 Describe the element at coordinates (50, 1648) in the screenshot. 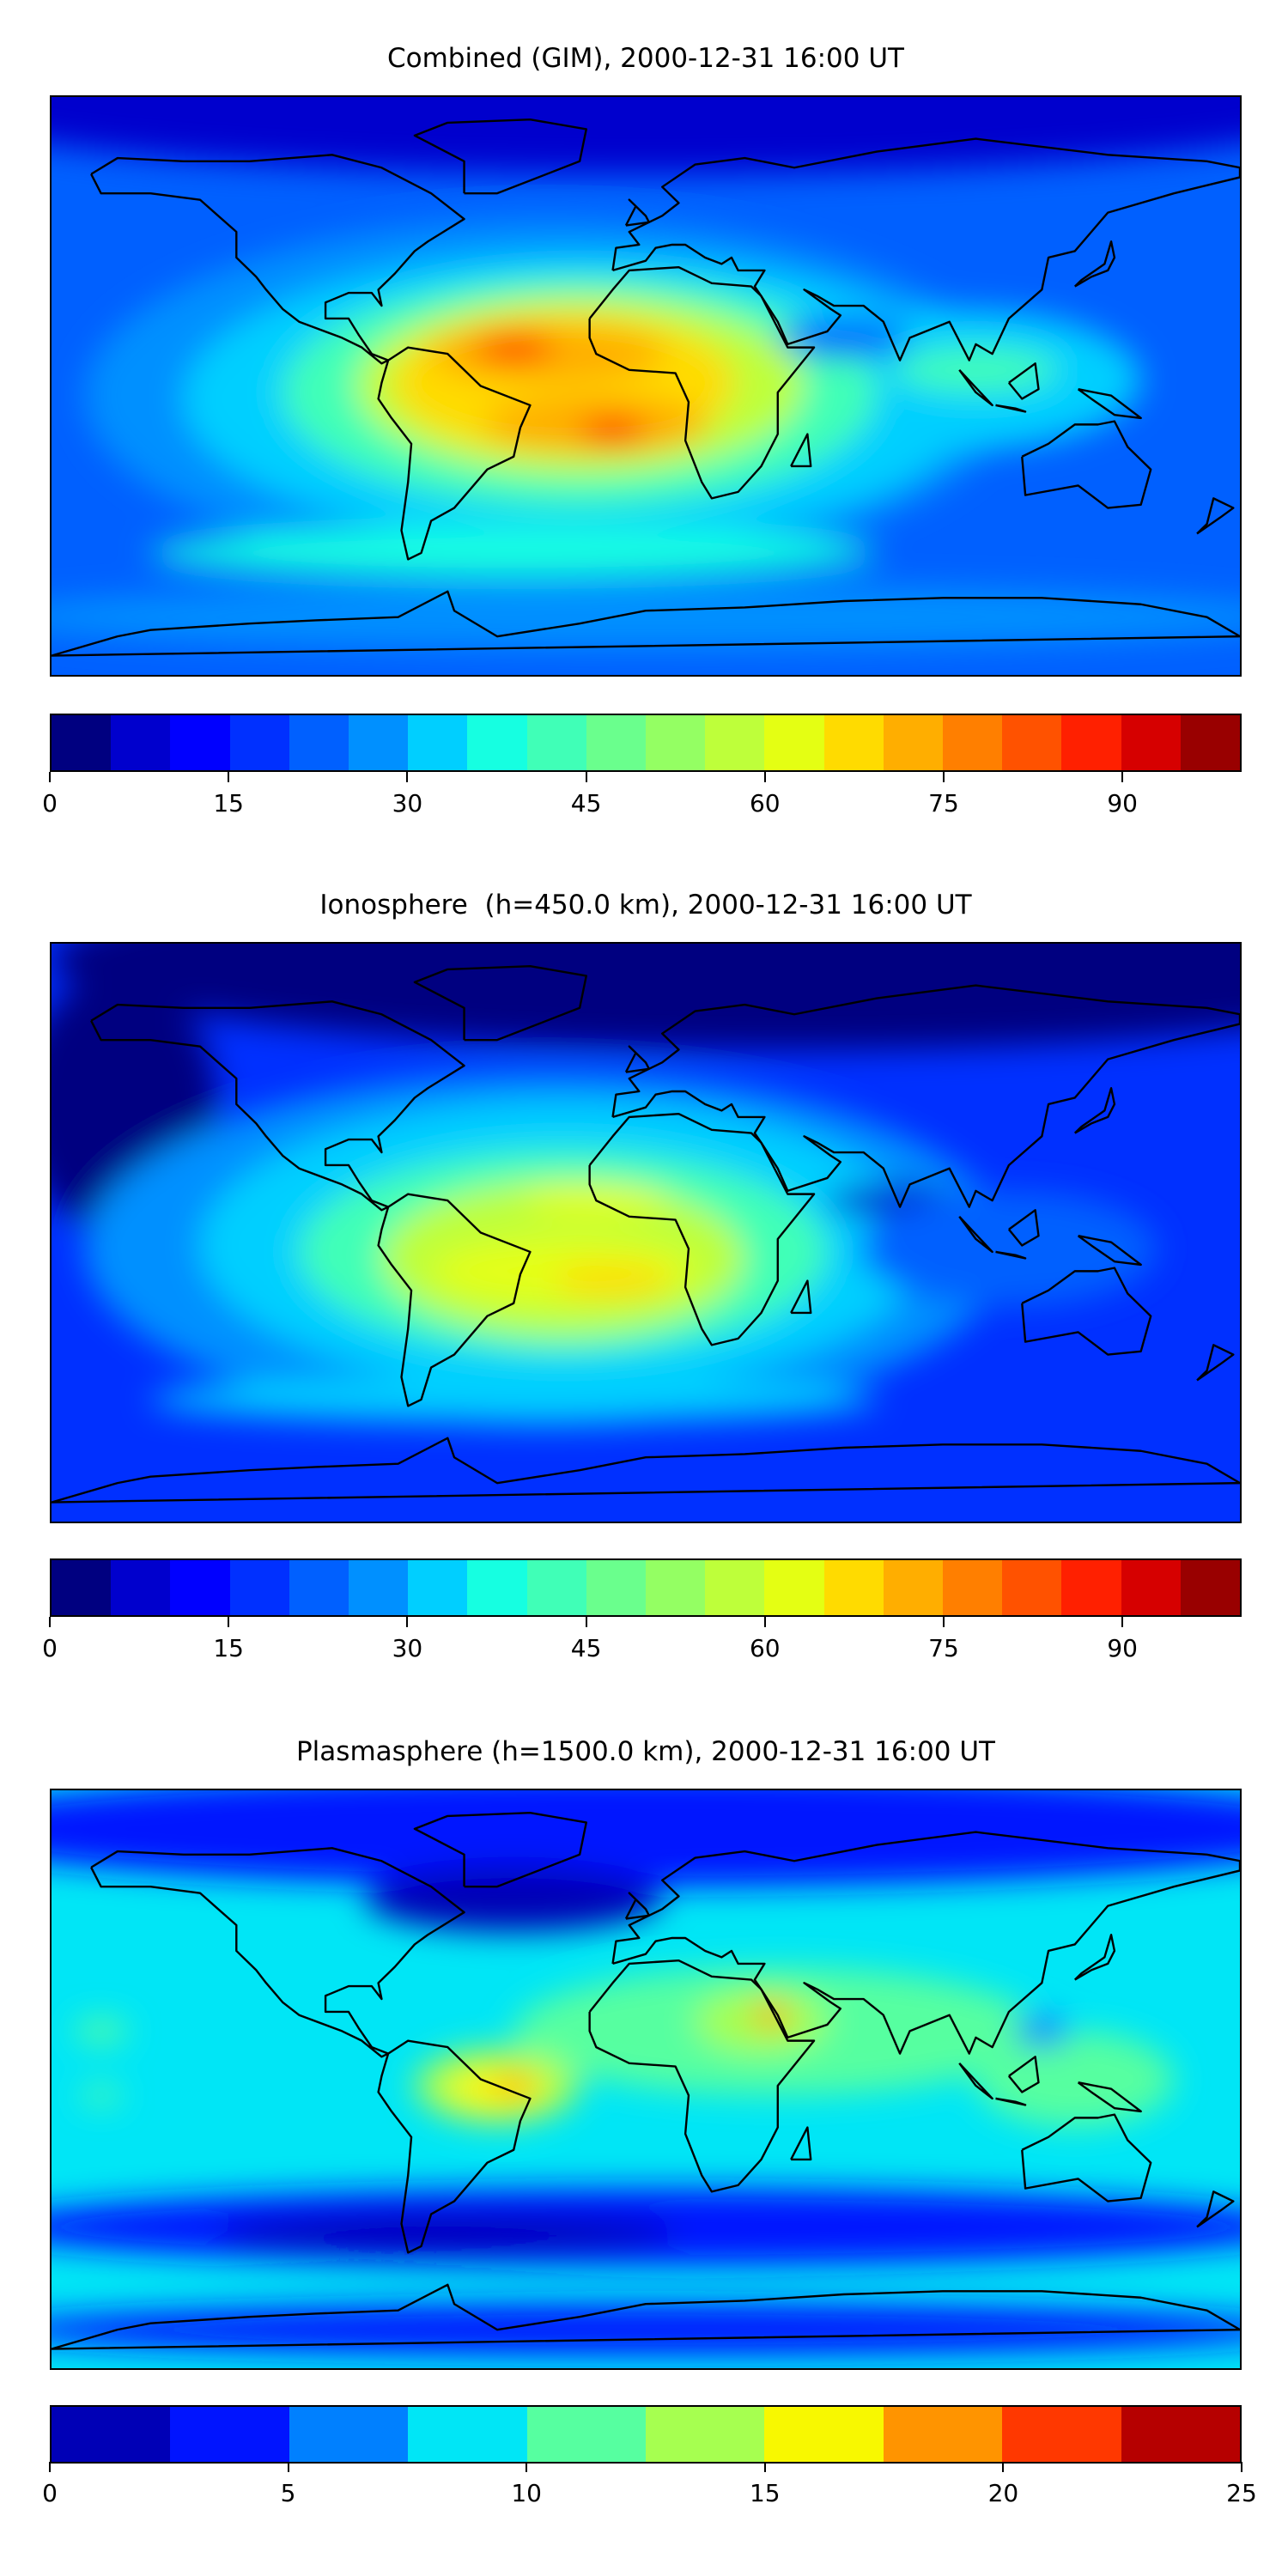

I see `colorbar-tick-label: 0` at that location.